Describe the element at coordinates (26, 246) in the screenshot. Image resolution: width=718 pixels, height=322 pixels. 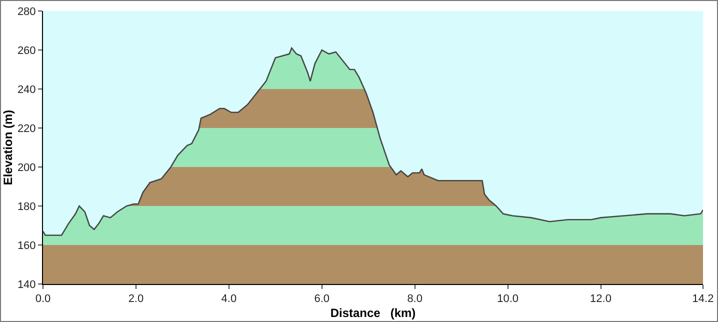
I see `y-tick-label: 160` at that location.